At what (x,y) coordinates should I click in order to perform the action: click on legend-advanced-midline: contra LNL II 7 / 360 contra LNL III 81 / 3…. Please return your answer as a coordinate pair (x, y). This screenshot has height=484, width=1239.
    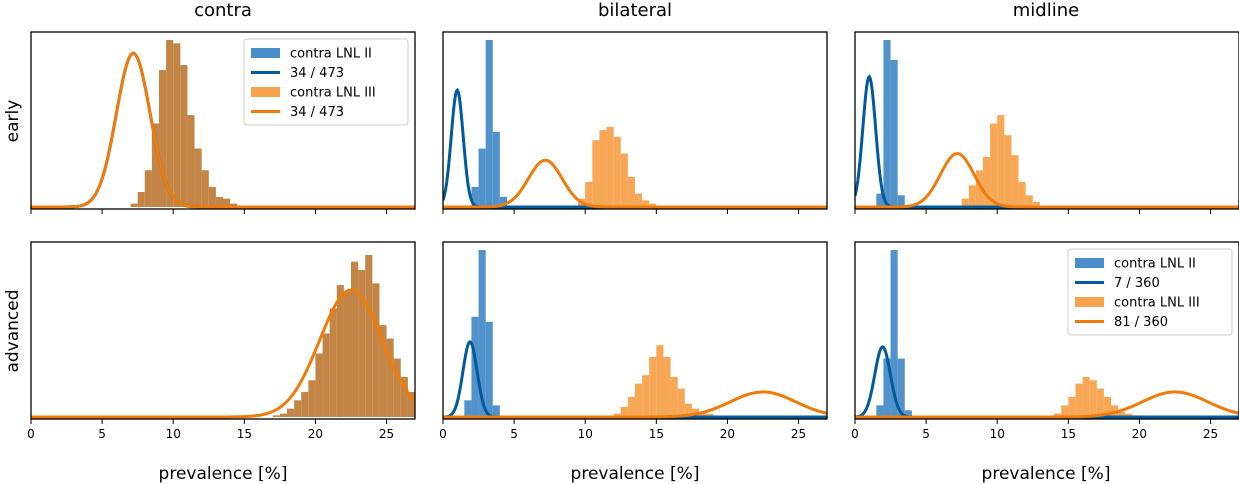
    Looking at the image, I should click on (1150, 292).